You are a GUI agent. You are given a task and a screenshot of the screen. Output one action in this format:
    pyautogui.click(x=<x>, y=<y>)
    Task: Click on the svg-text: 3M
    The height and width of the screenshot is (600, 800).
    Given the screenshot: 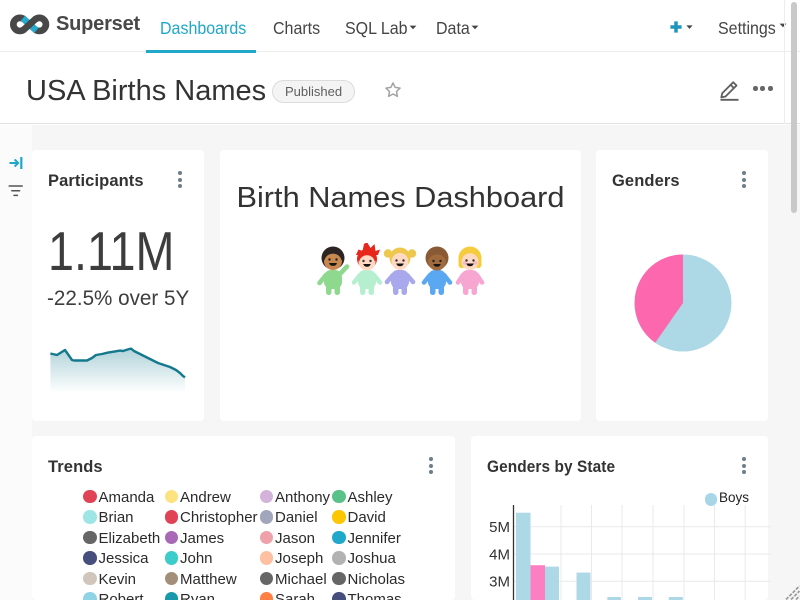 What is the action you would take?
    pyautogui.click(x=499, y=582)
    